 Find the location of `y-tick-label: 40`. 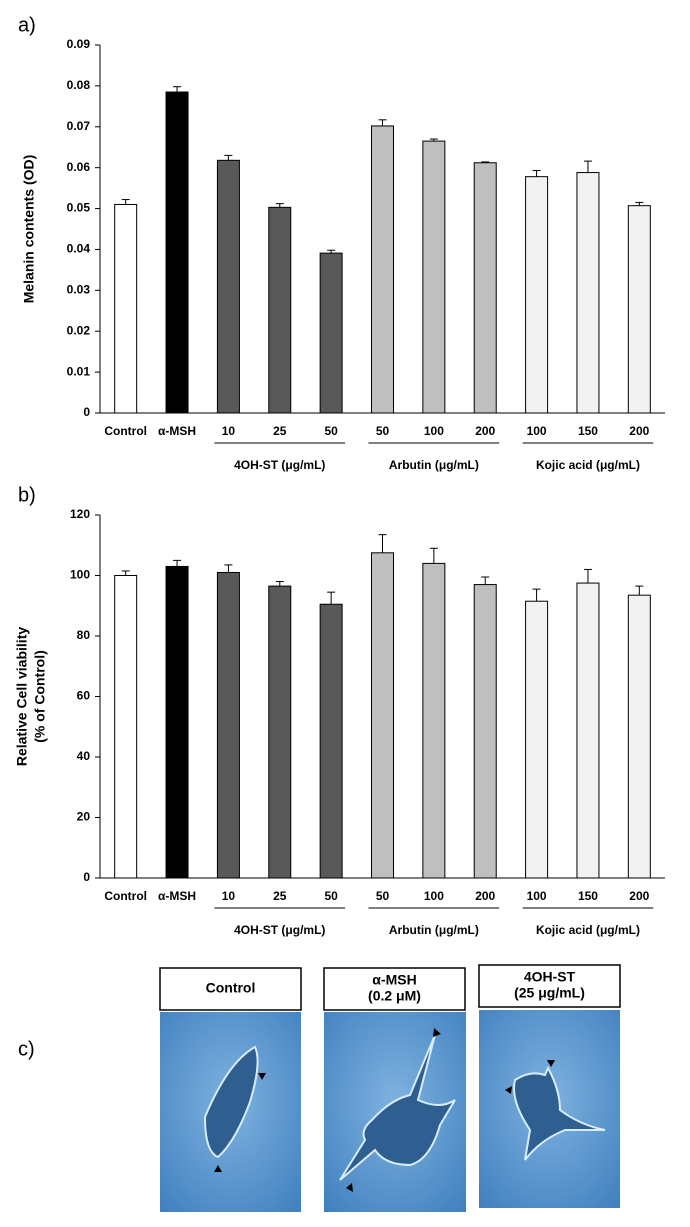

y-tick-label: 40 is located at coordinates (84, 756).